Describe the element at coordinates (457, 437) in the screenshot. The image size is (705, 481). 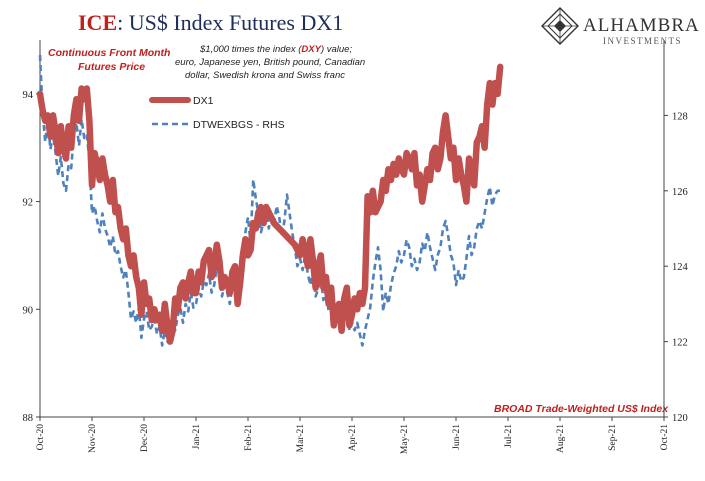
I see `x-tick-label: Jun-21` at that location.